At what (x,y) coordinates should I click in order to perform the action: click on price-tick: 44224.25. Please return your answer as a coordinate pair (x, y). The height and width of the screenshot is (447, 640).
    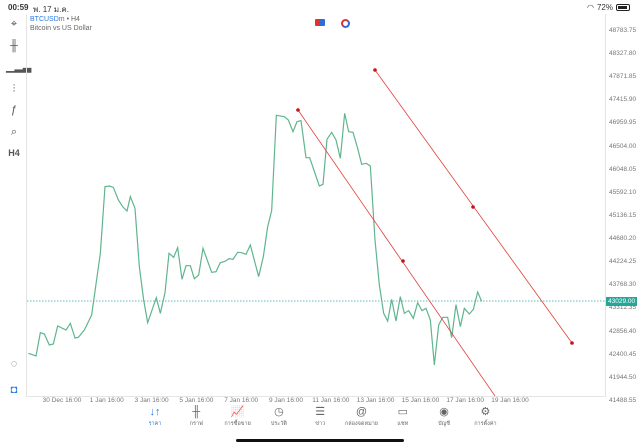
    Looking at the image, I should click on (623, 262).